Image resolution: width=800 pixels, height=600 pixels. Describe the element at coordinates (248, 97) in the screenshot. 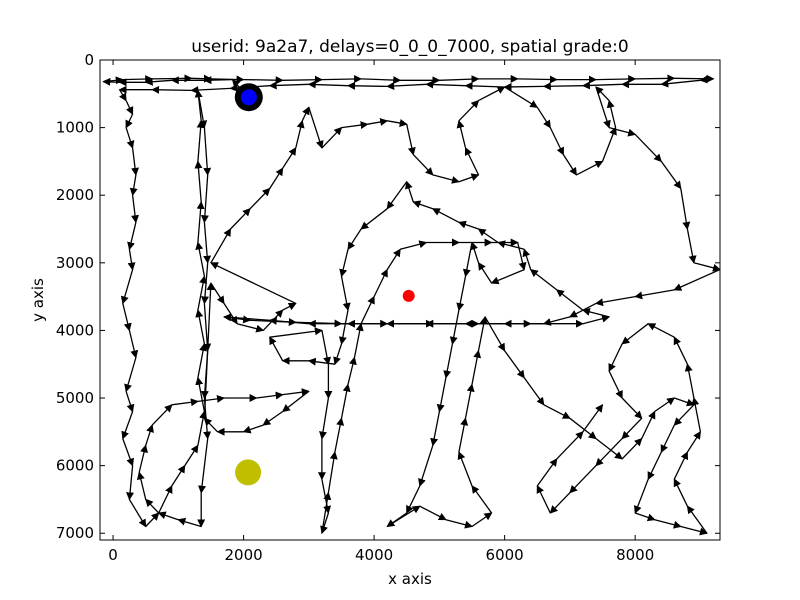

I see `start-marker` at that location.